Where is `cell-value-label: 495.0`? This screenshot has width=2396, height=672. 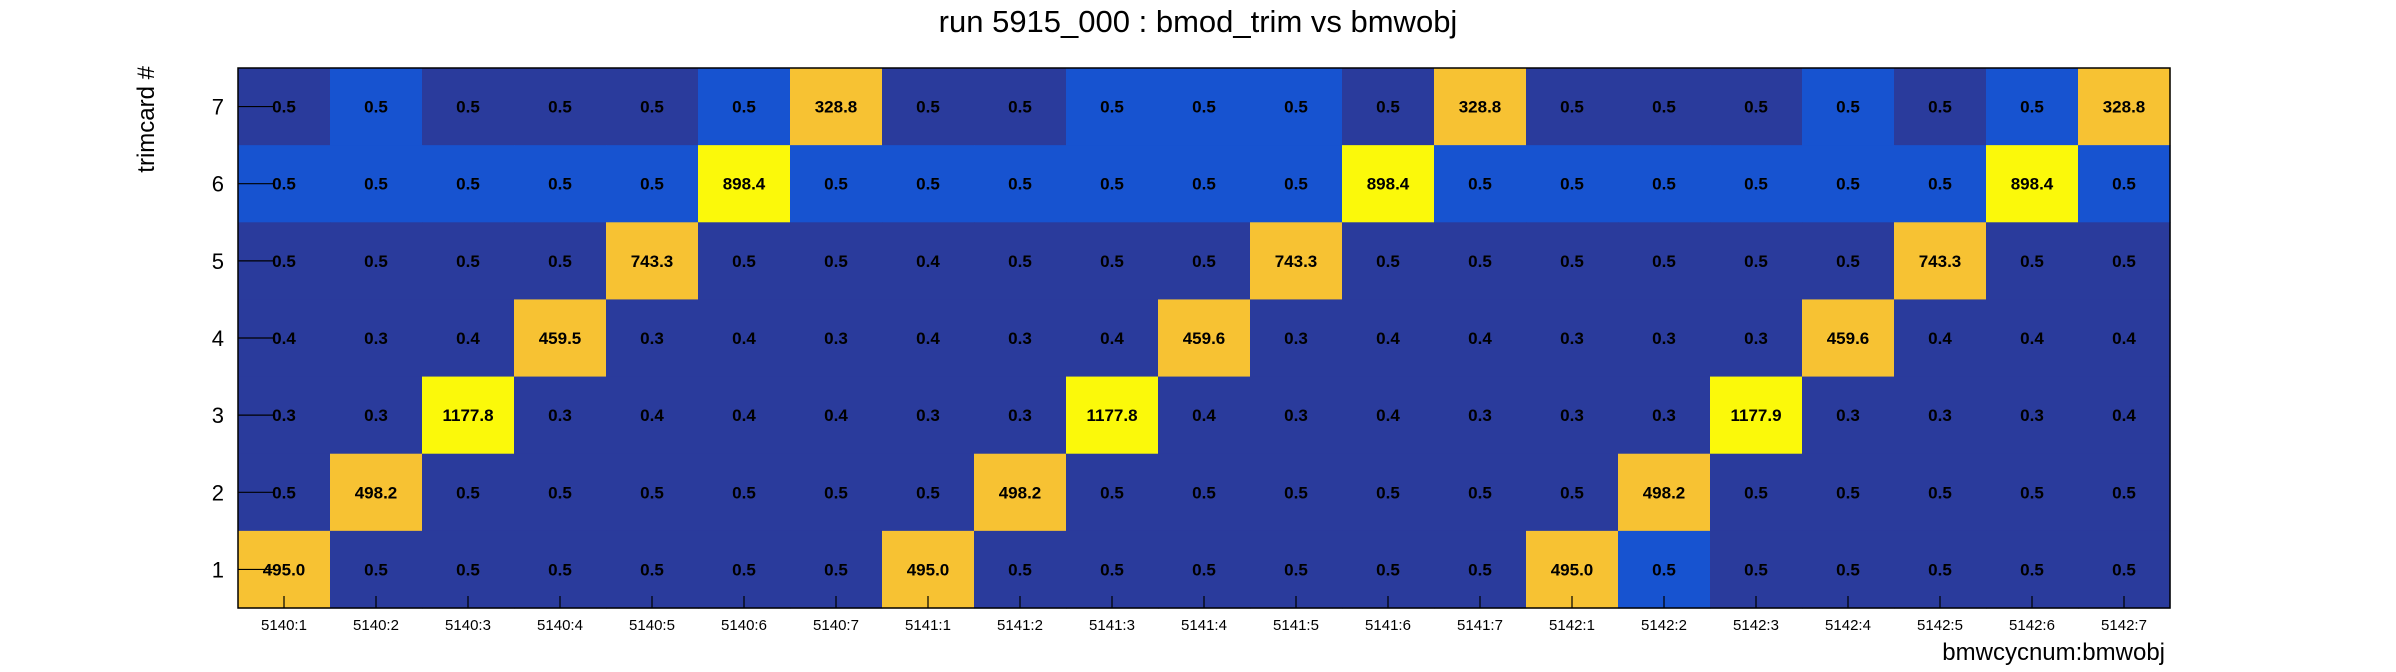
cell-value-label: 495.0 is located at coordinates (1572, 569).